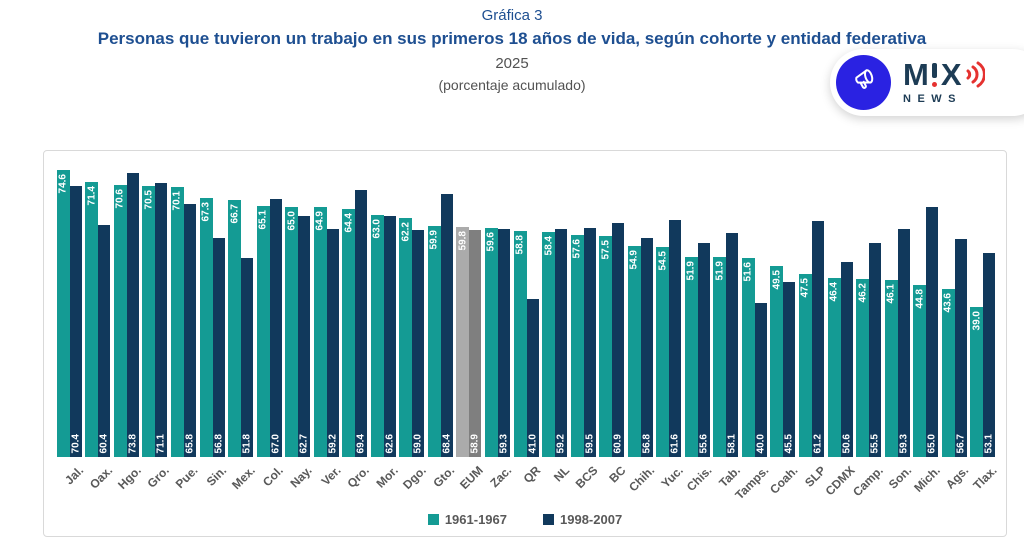 Image resolution: width=1024 pixels, height=538 pixels. Describe the element at coordinates (989, 443) in the screenshot. I see `bar-value-label: 53.1` at that location.